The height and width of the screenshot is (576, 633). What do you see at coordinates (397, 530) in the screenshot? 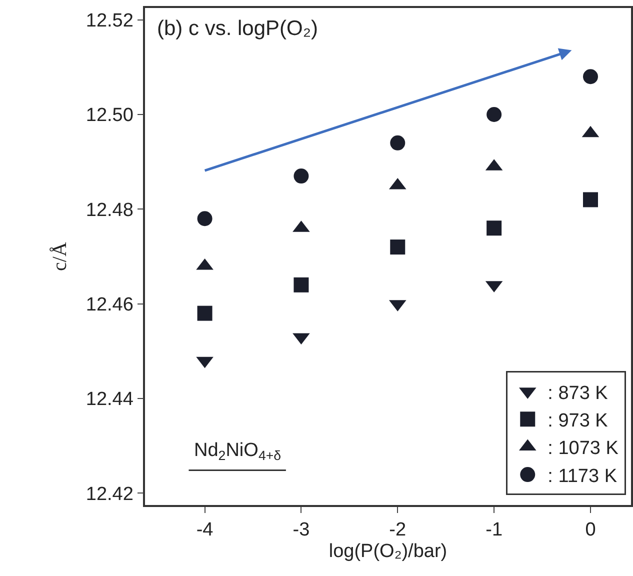
I see `x-tick-label: -2` at bounding box center [397, 530].